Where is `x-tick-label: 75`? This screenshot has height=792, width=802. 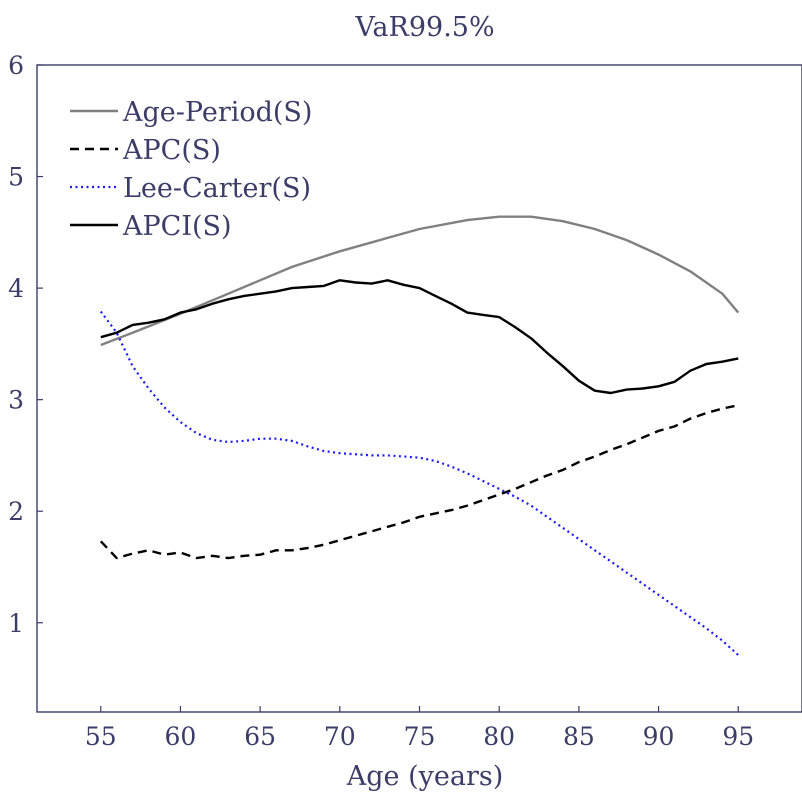 x-tick-label: 75 is located at coordinates (420, 736).